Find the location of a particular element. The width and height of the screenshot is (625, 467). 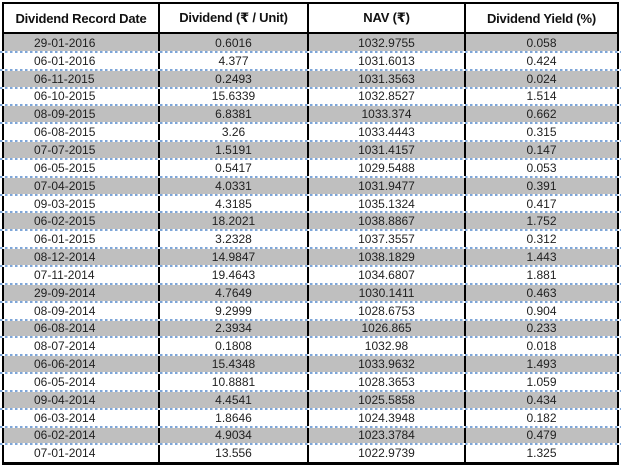

table-row: 06-06-2014 15.4348 1033.9632 1.493 is located at coordinates (310, 364).